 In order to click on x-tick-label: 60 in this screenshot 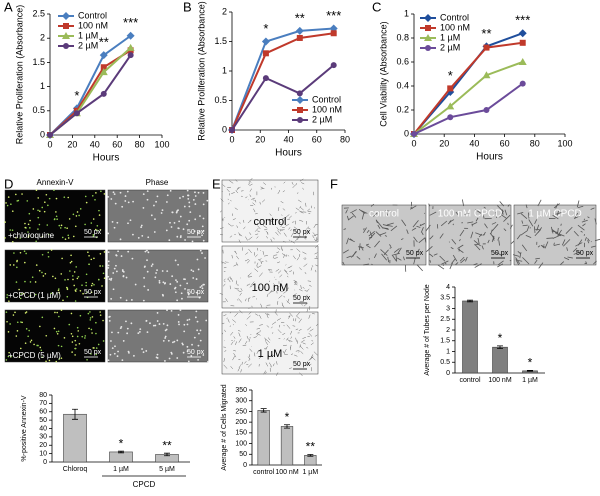, I will do `click(505, 143)`.